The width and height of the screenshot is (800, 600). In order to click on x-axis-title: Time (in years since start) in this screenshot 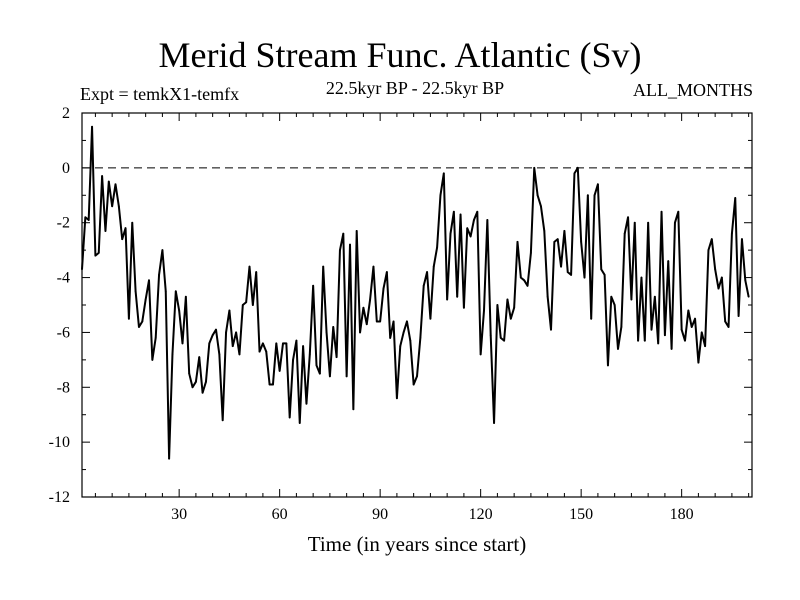, I will do `click(417, 544)`.